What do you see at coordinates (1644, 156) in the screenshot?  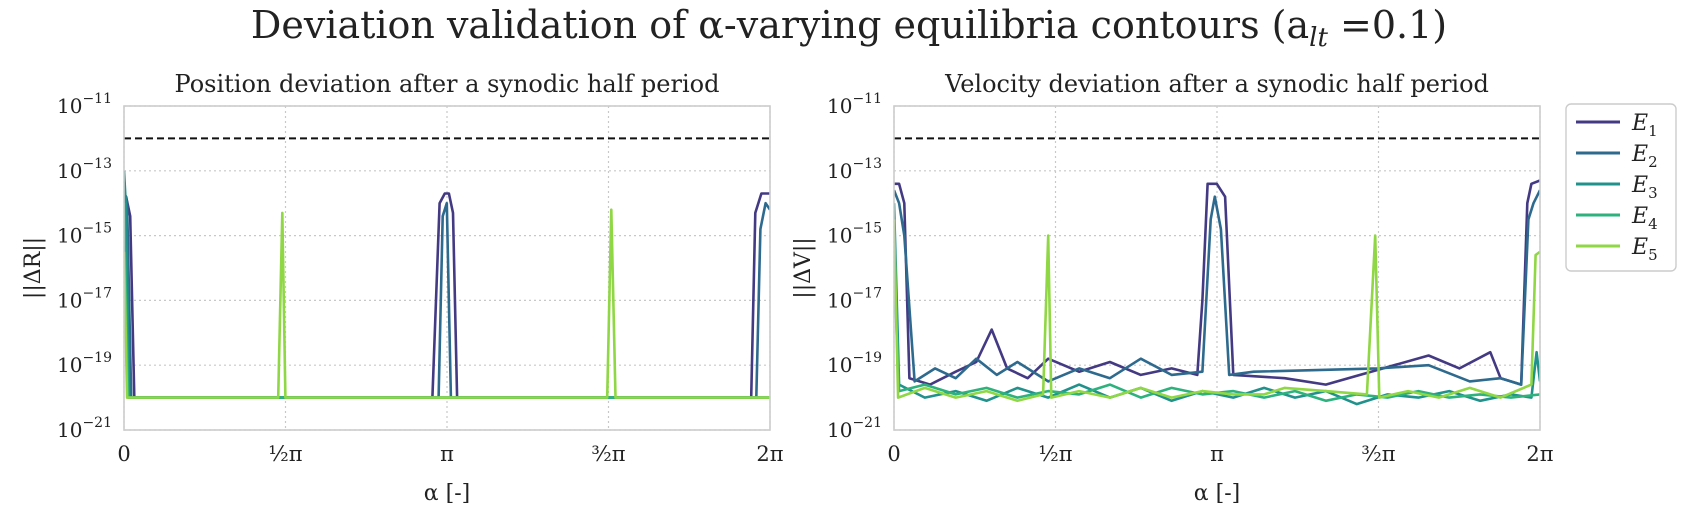 I see `legend-label-e2: E2` at bounding box center [1644, 156].